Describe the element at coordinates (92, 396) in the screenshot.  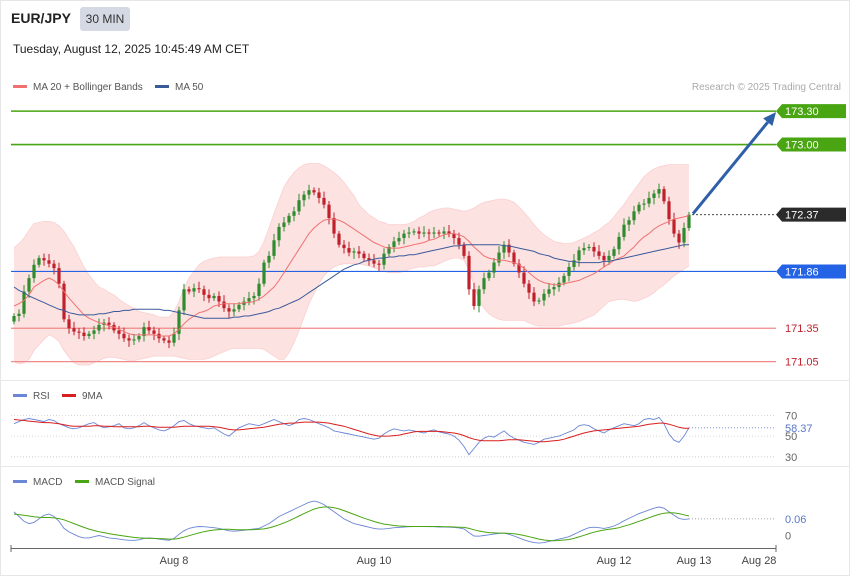
I see `legend-label-rsi-ma: 9MA` at that location.